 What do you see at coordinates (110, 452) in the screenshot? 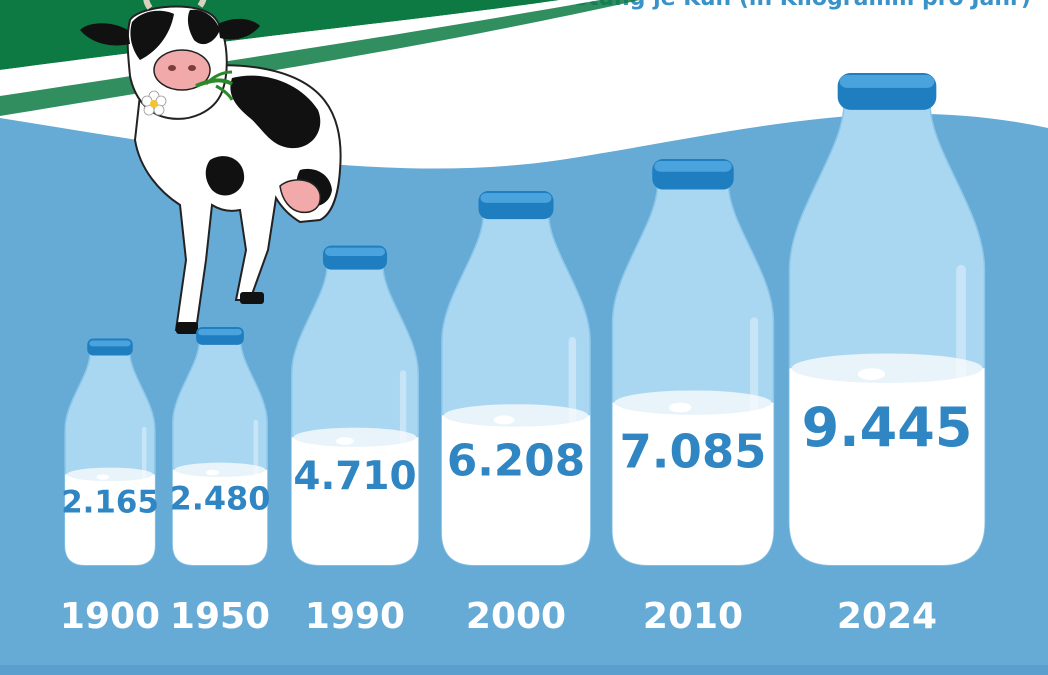
I see `bar-bottle-1900: 2.165` at bounding box center [110, 452].